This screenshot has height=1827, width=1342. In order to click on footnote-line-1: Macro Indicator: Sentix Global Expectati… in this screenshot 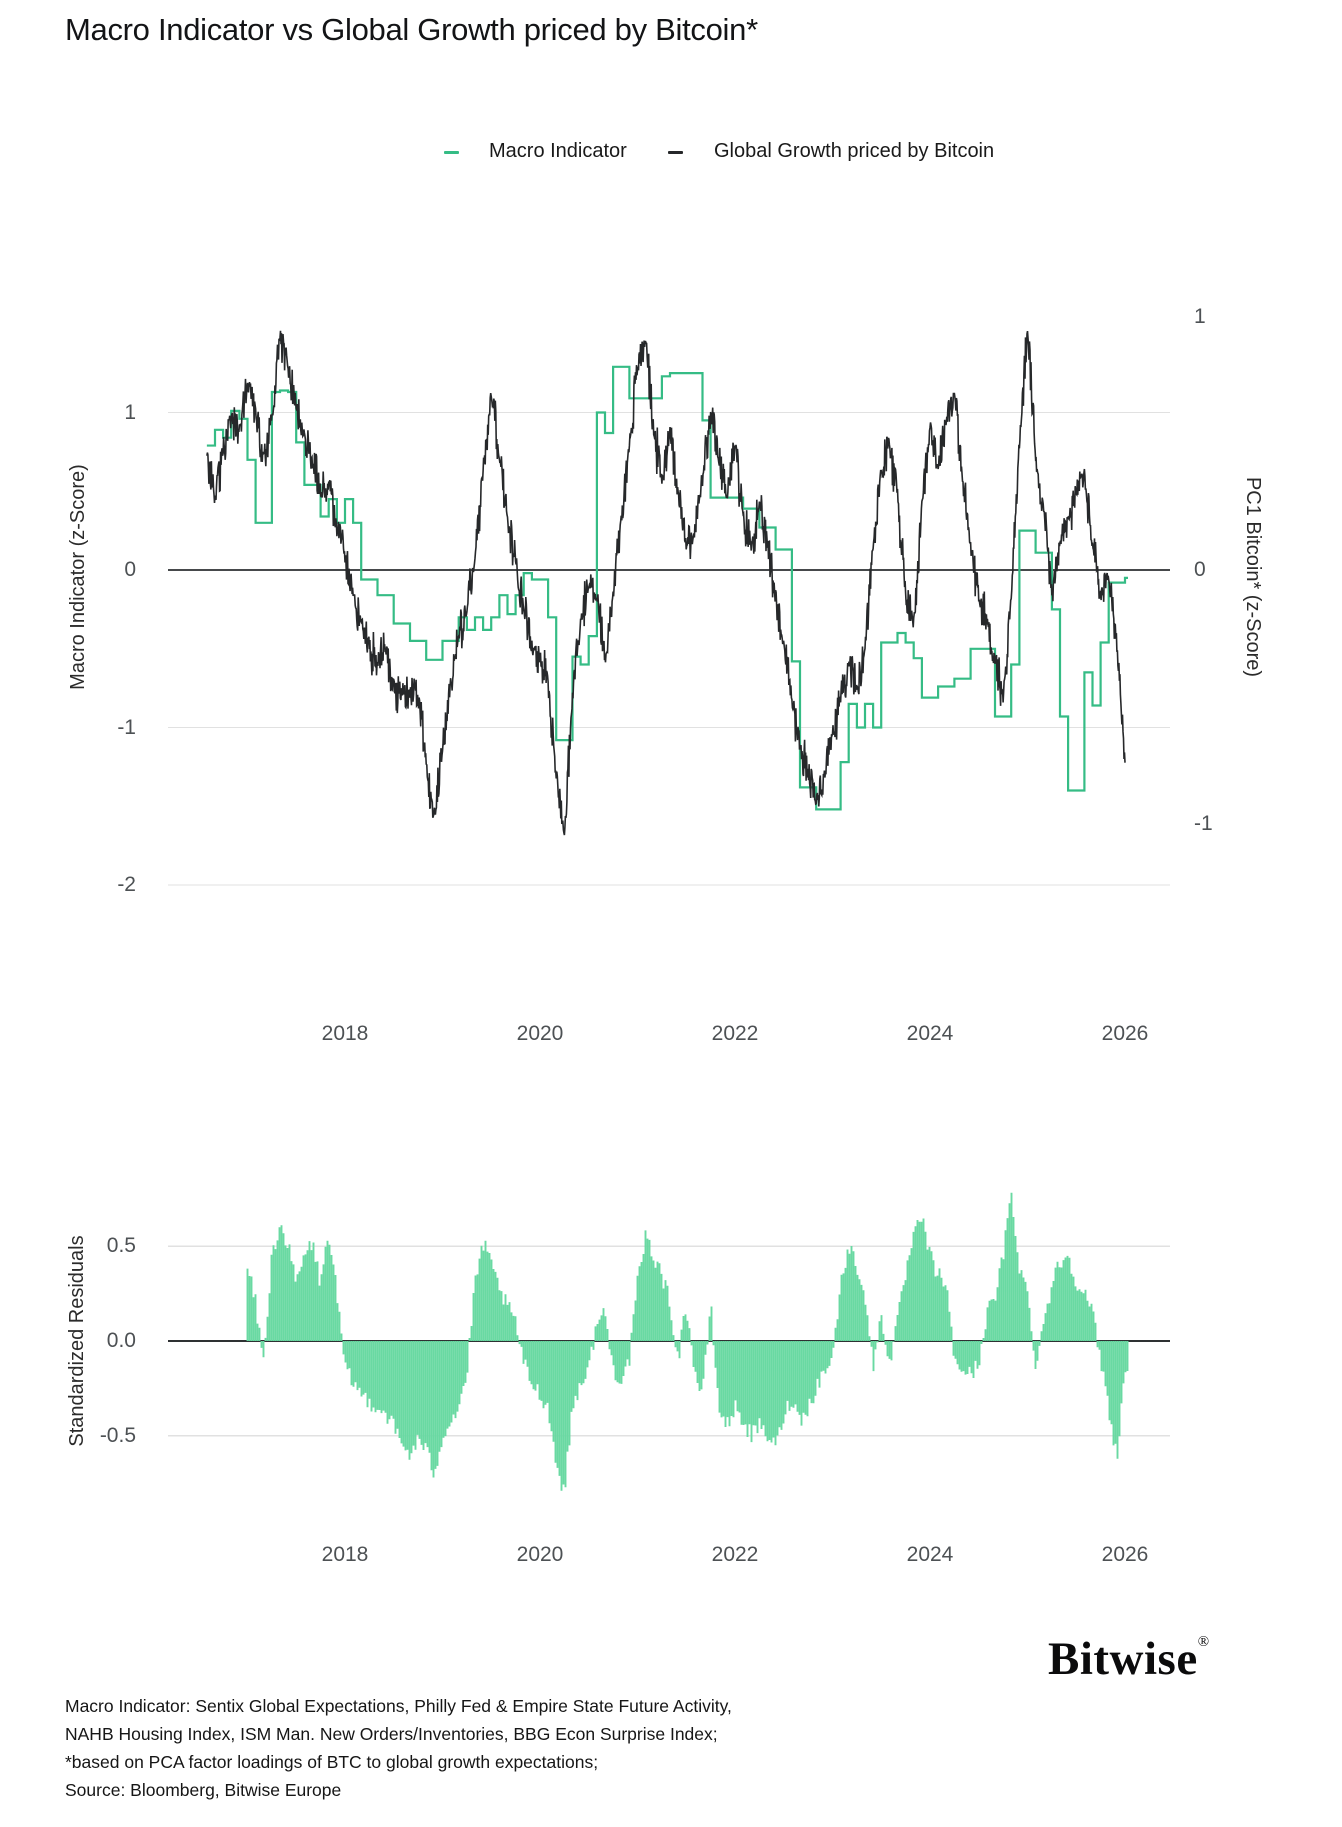, I will do `click(398, 1706)`.